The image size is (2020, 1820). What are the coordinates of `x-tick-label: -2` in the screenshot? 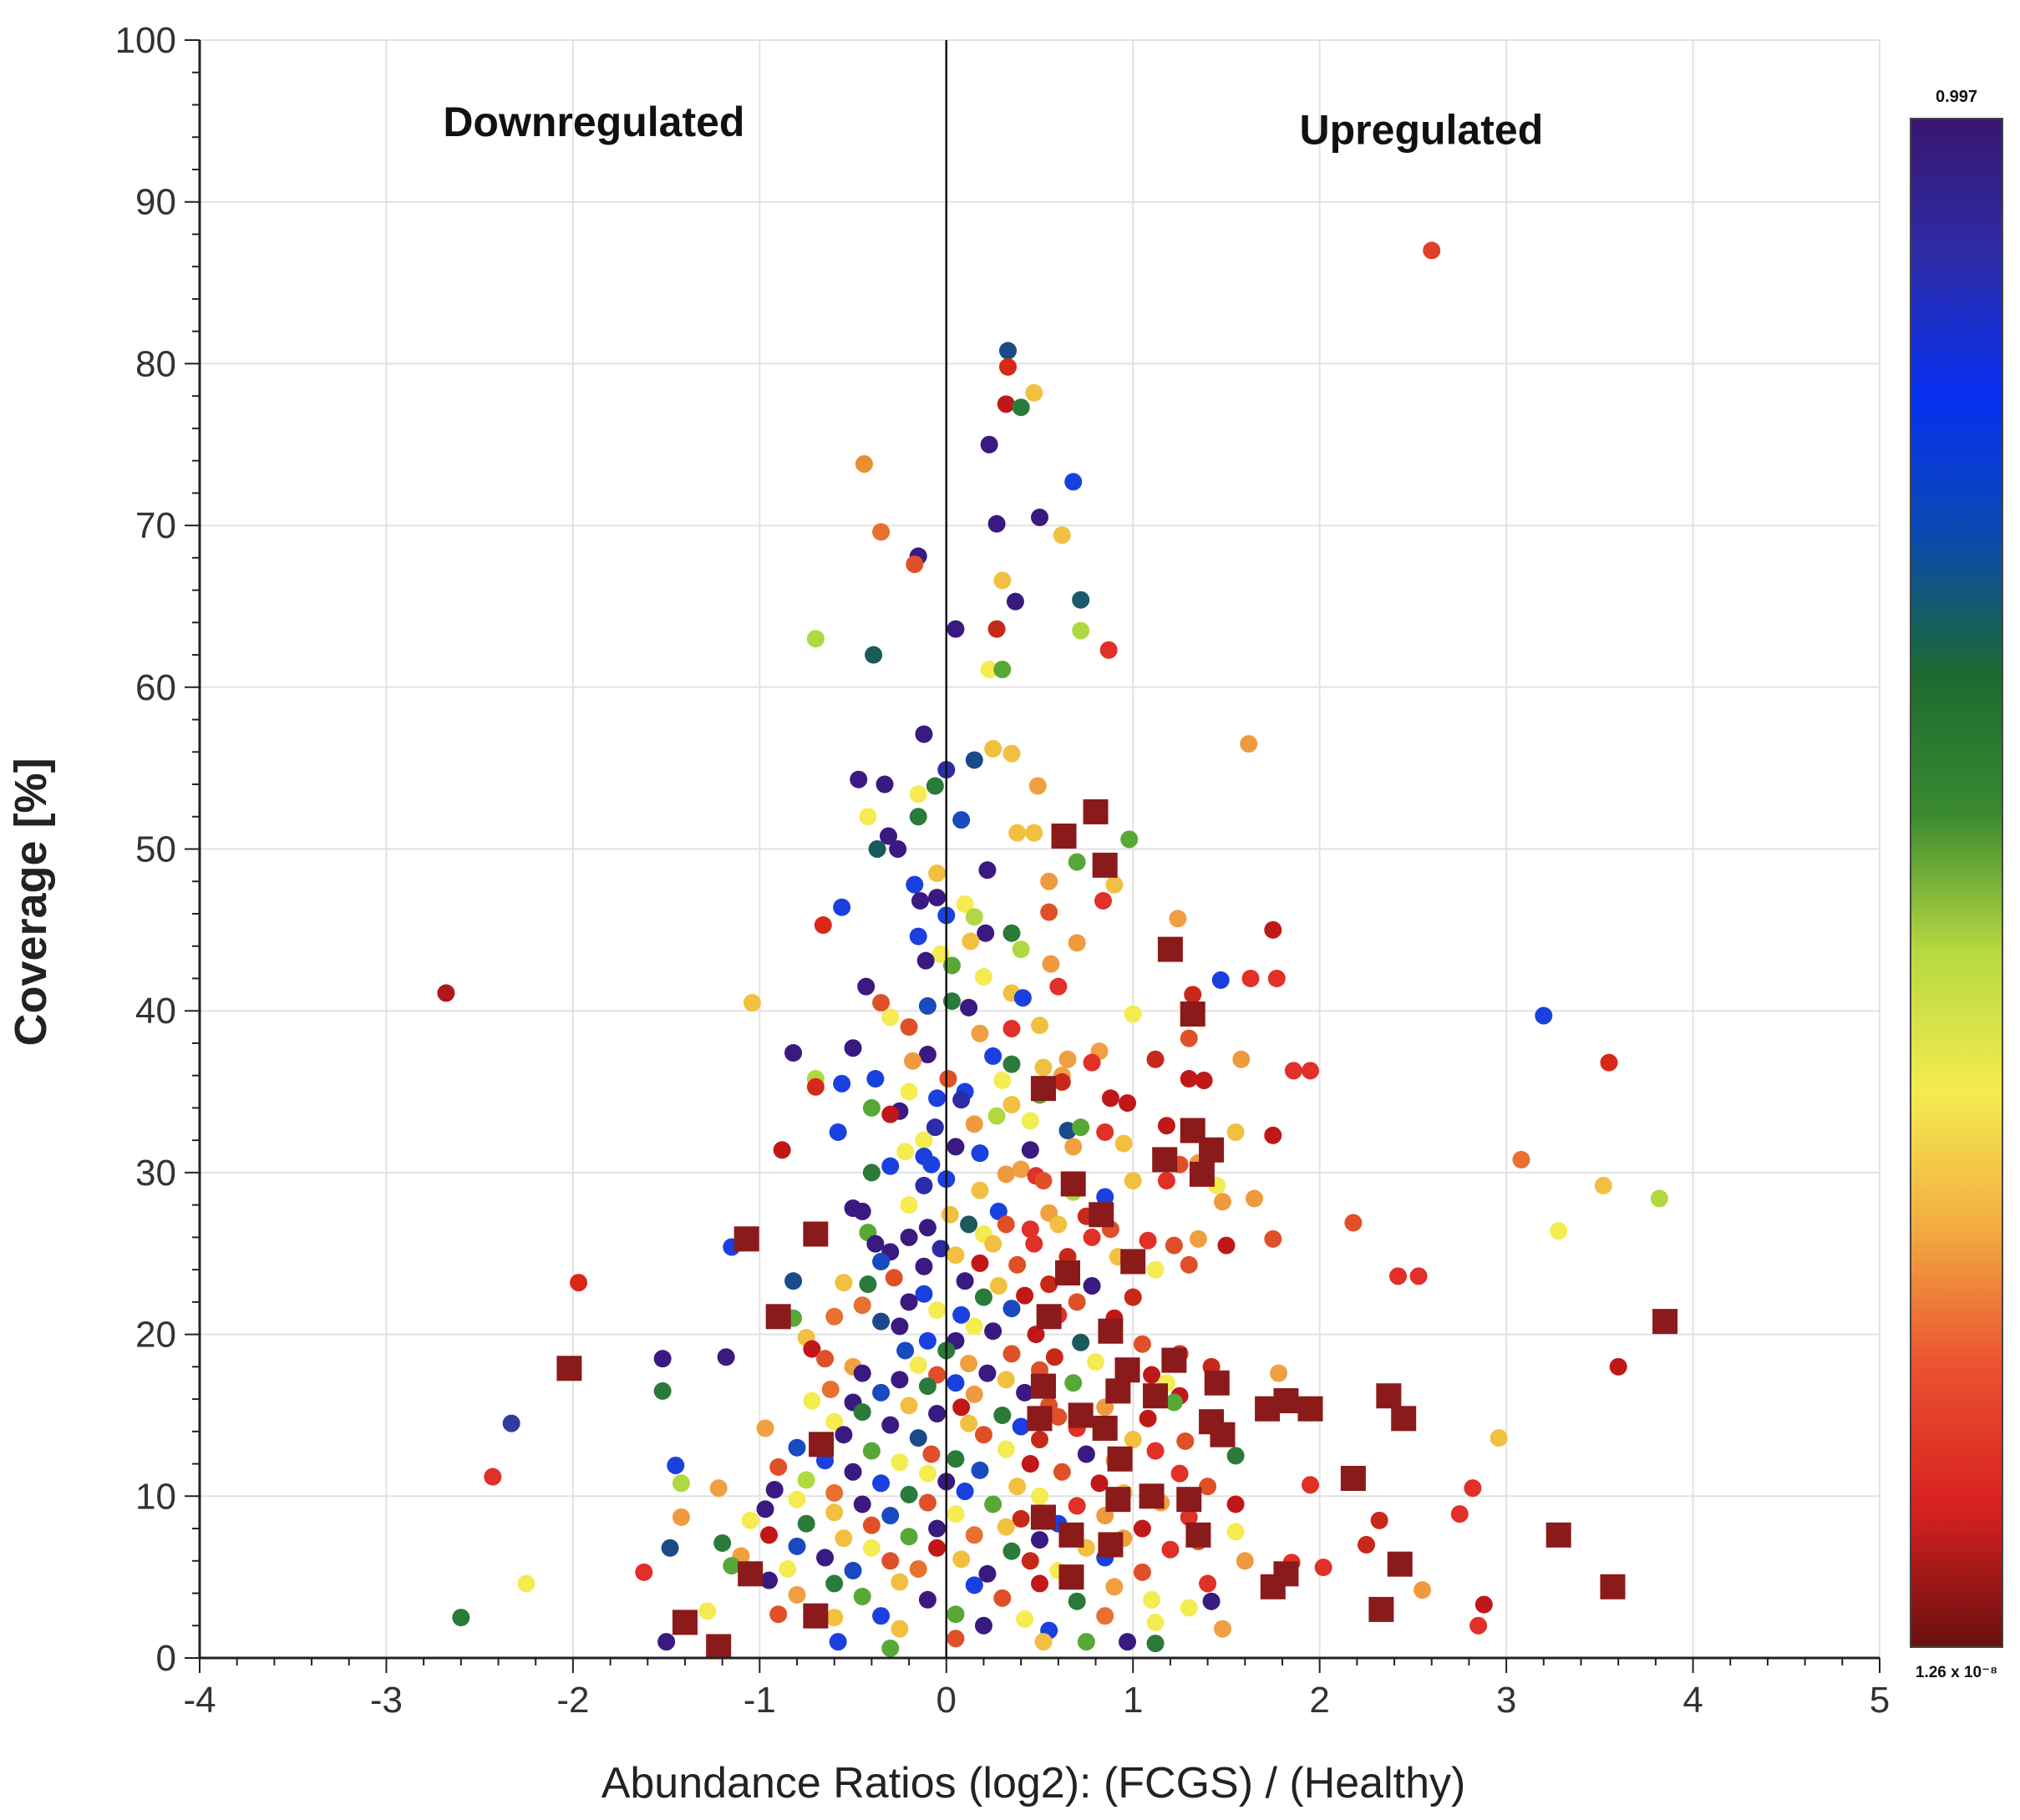 It's located at (572, 1700).